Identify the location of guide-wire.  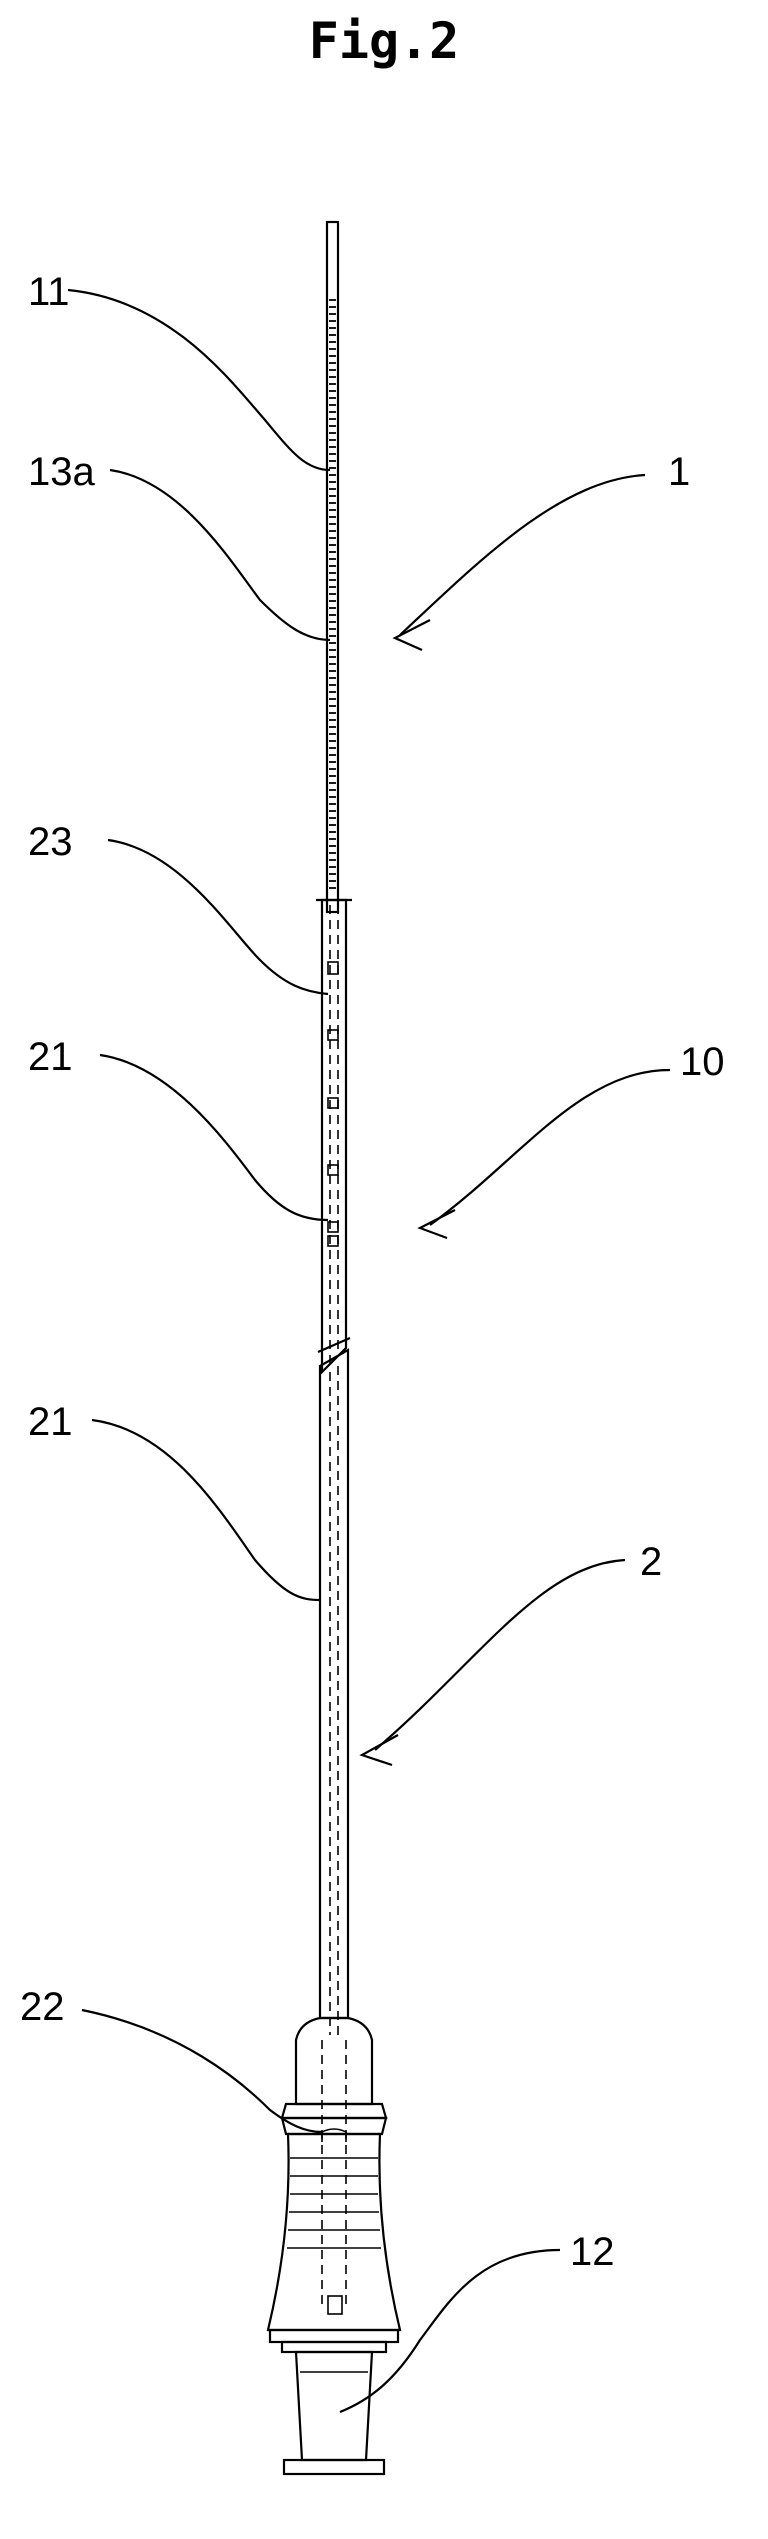
(332, 567).